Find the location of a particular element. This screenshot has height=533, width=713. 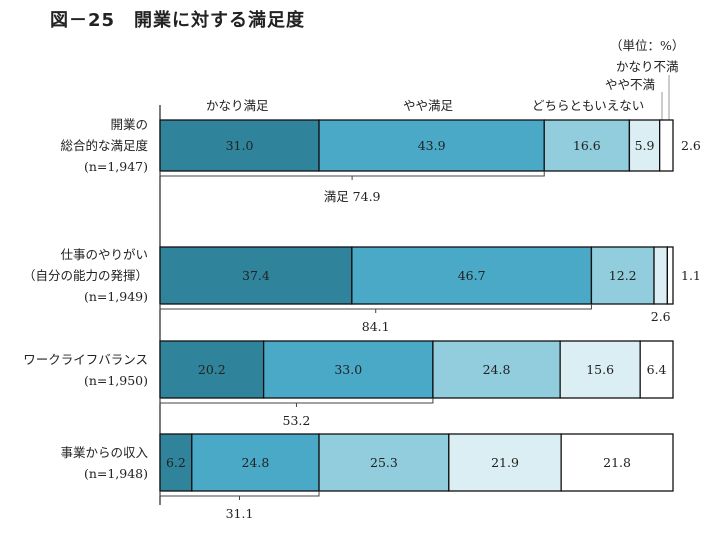

legend-label-somewhat-dissatisfied: やや不満 is located at coordinates (630, 84).